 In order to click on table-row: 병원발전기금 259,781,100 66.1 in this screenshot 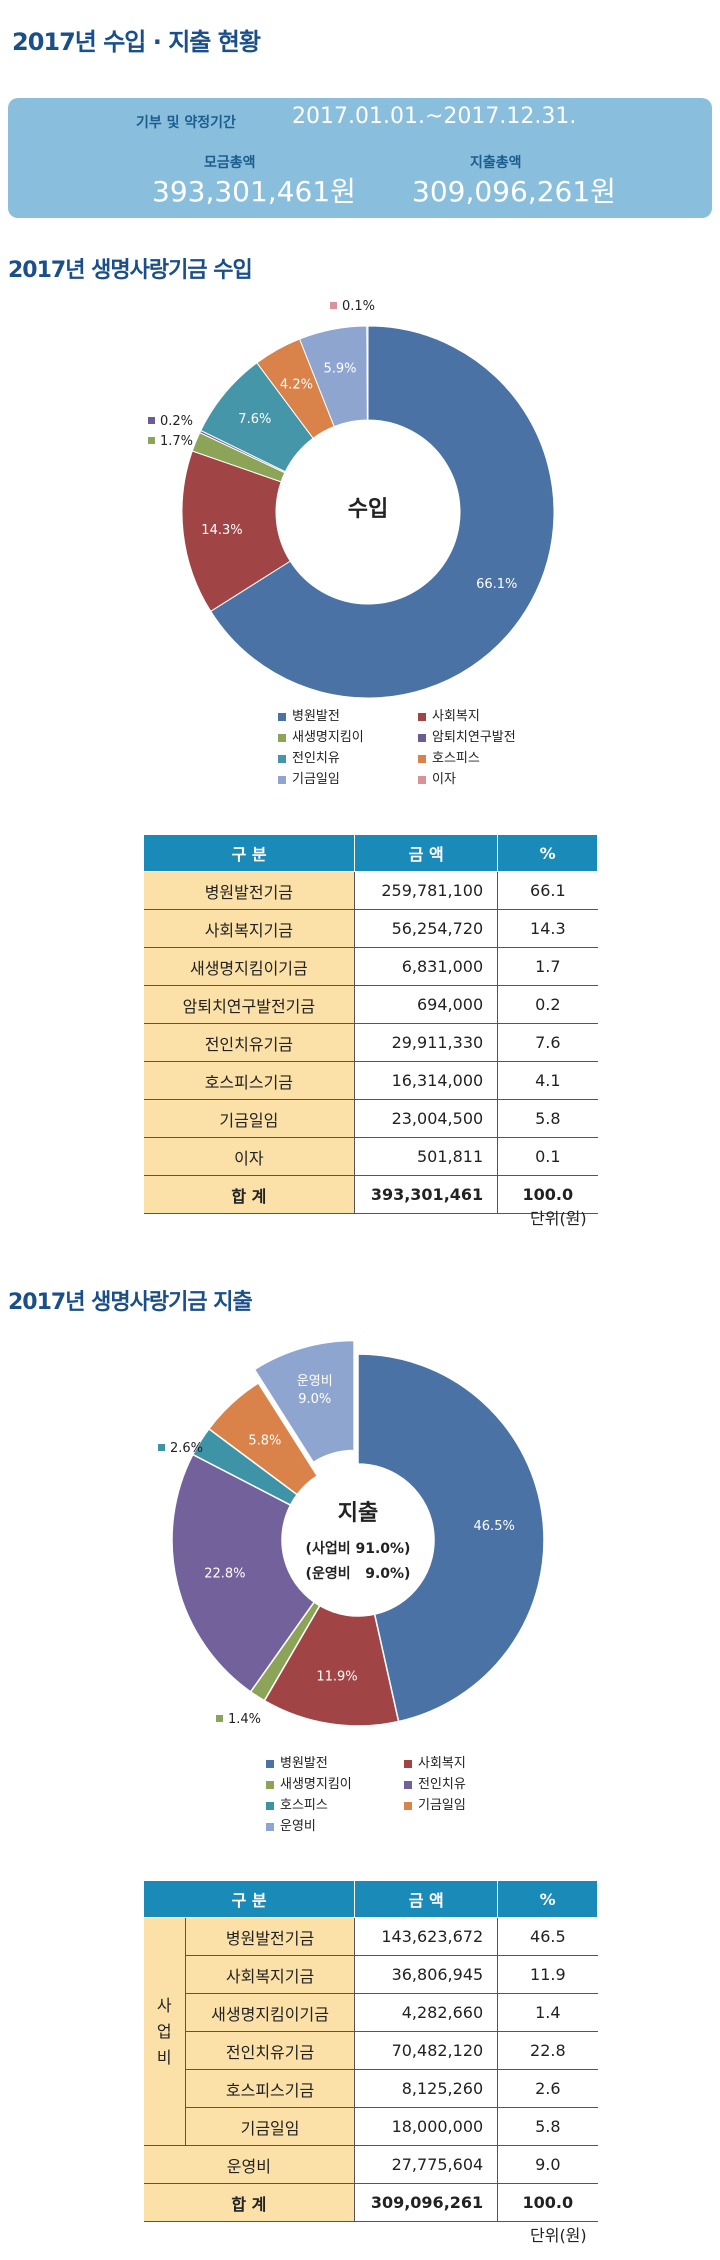, I will do `click(370, 890)`.